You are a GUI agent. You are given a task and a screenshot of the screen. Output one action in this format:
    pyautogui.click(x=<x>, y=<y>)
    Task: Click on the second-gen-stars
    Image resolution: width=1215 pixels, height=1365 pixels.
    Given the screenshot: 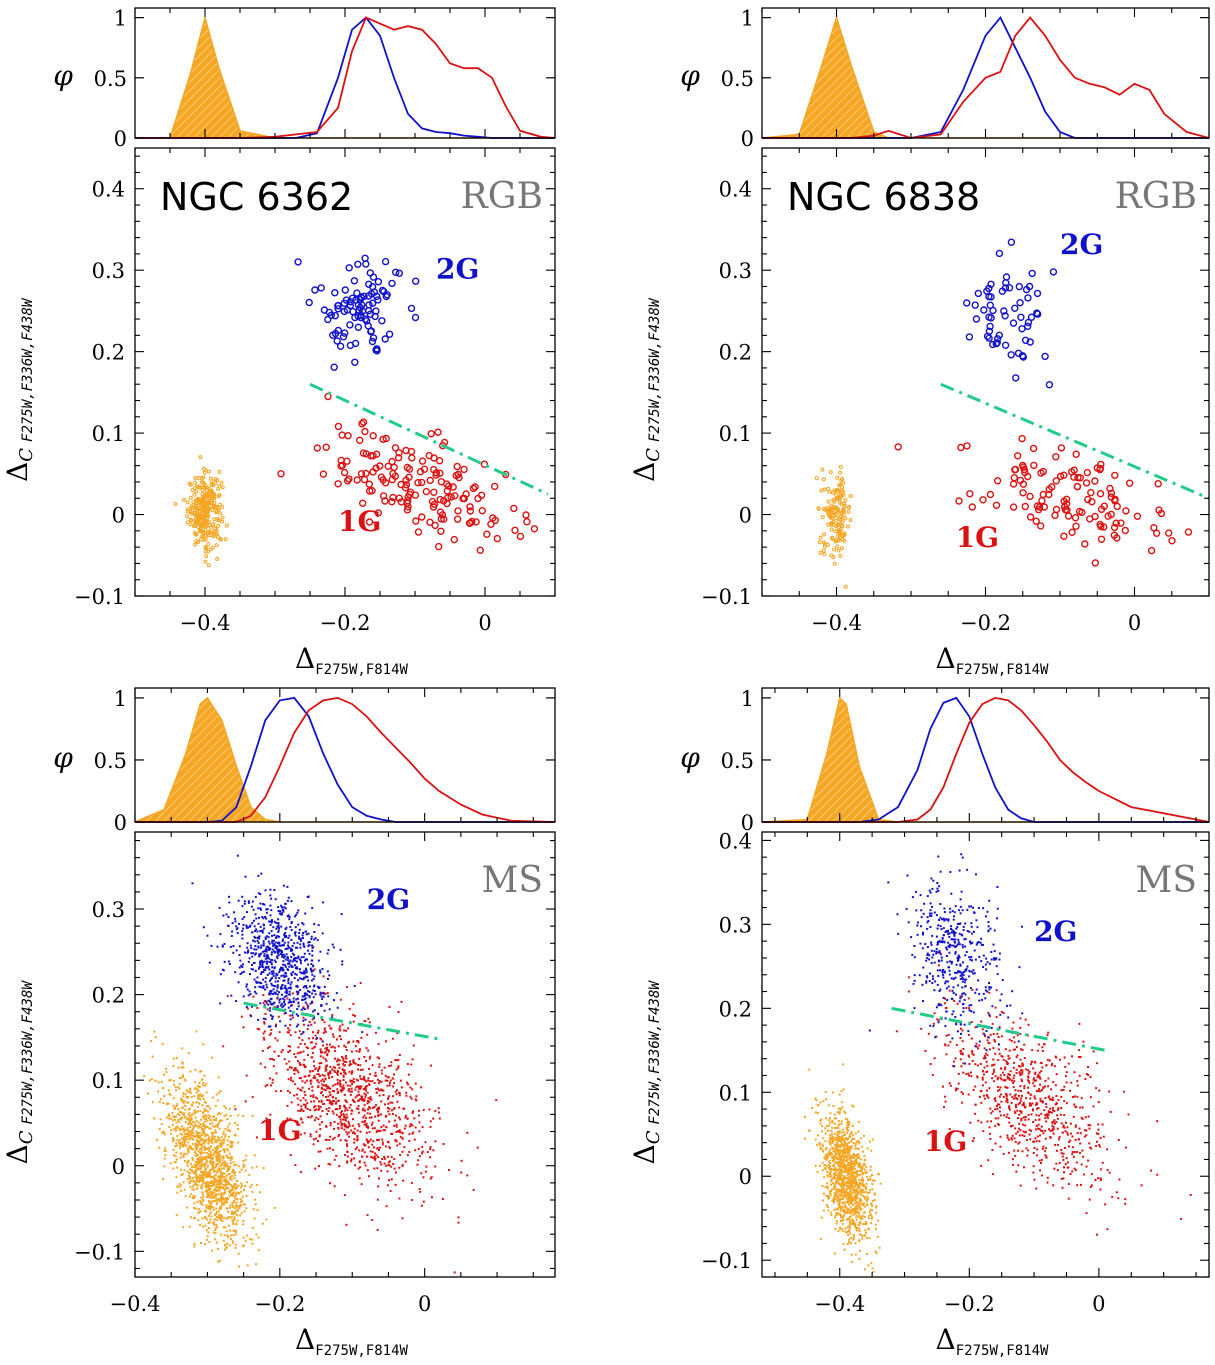 What is the action you would take?
    pyautogui.click(x=1010, y=313)
    